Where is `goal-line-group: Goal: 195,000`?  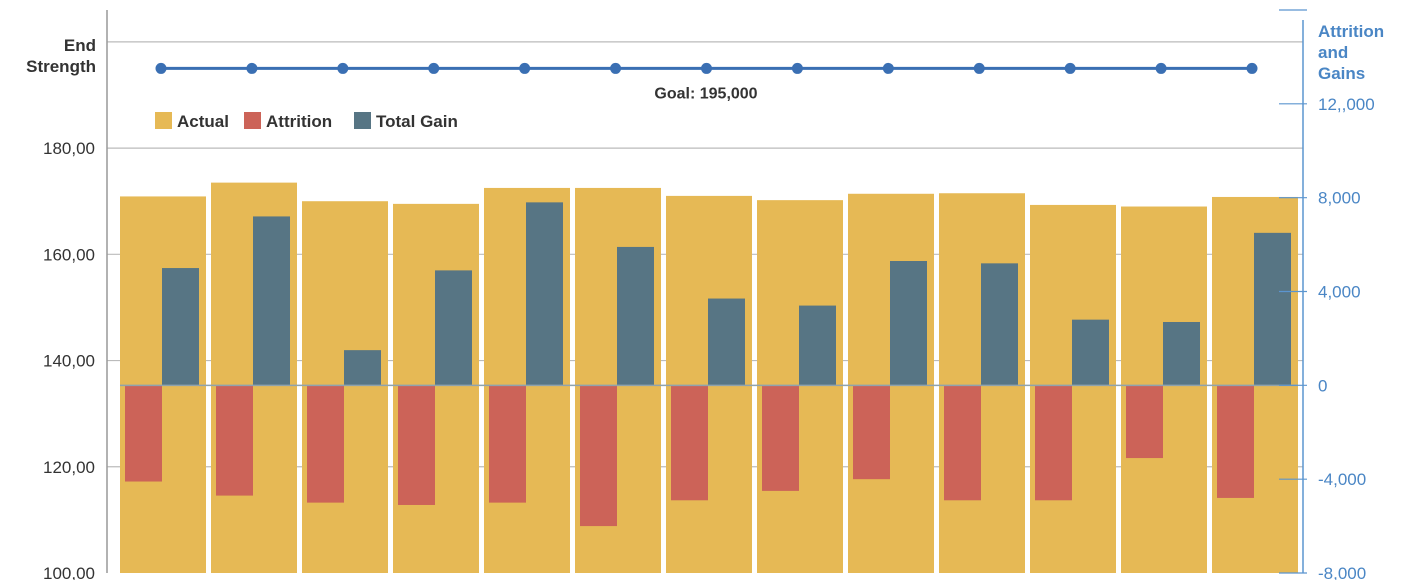 goal-line-group: Goal: 195,000 is located at coordinates (706, 82).